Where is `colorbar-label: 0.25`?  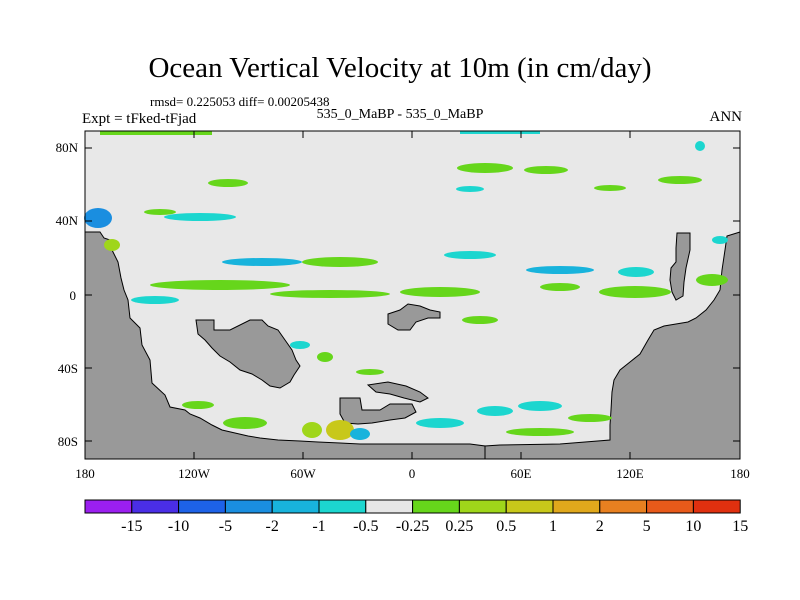 colorbar-label: 0.25 is located at coordinates (459, 526).